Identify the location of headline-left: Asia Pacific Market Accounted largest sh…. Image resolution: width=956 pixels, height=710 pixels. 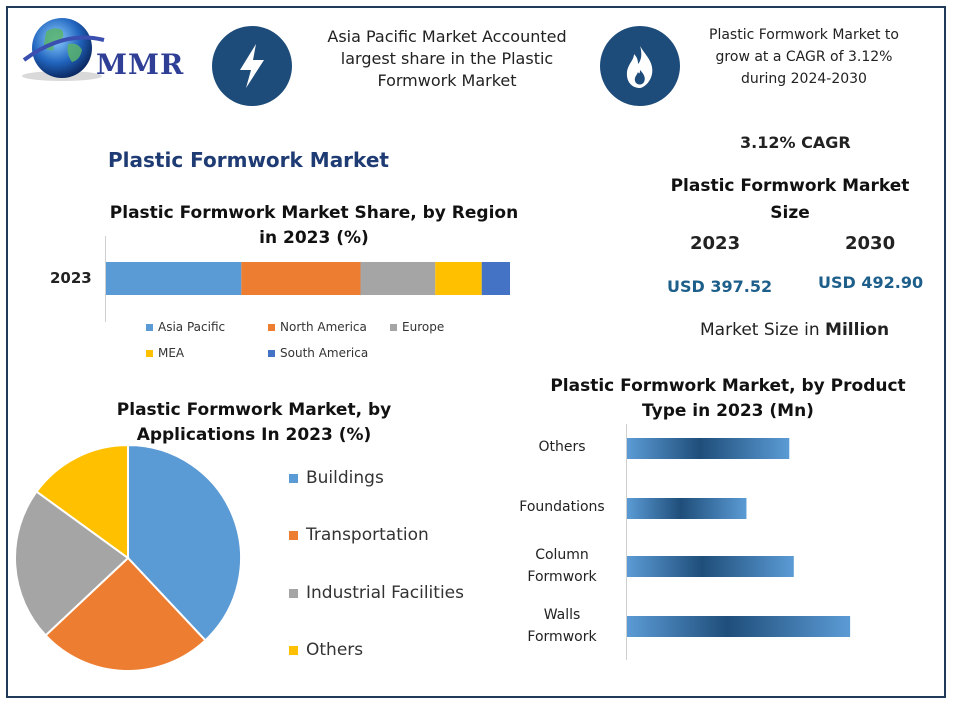
(447, 58).